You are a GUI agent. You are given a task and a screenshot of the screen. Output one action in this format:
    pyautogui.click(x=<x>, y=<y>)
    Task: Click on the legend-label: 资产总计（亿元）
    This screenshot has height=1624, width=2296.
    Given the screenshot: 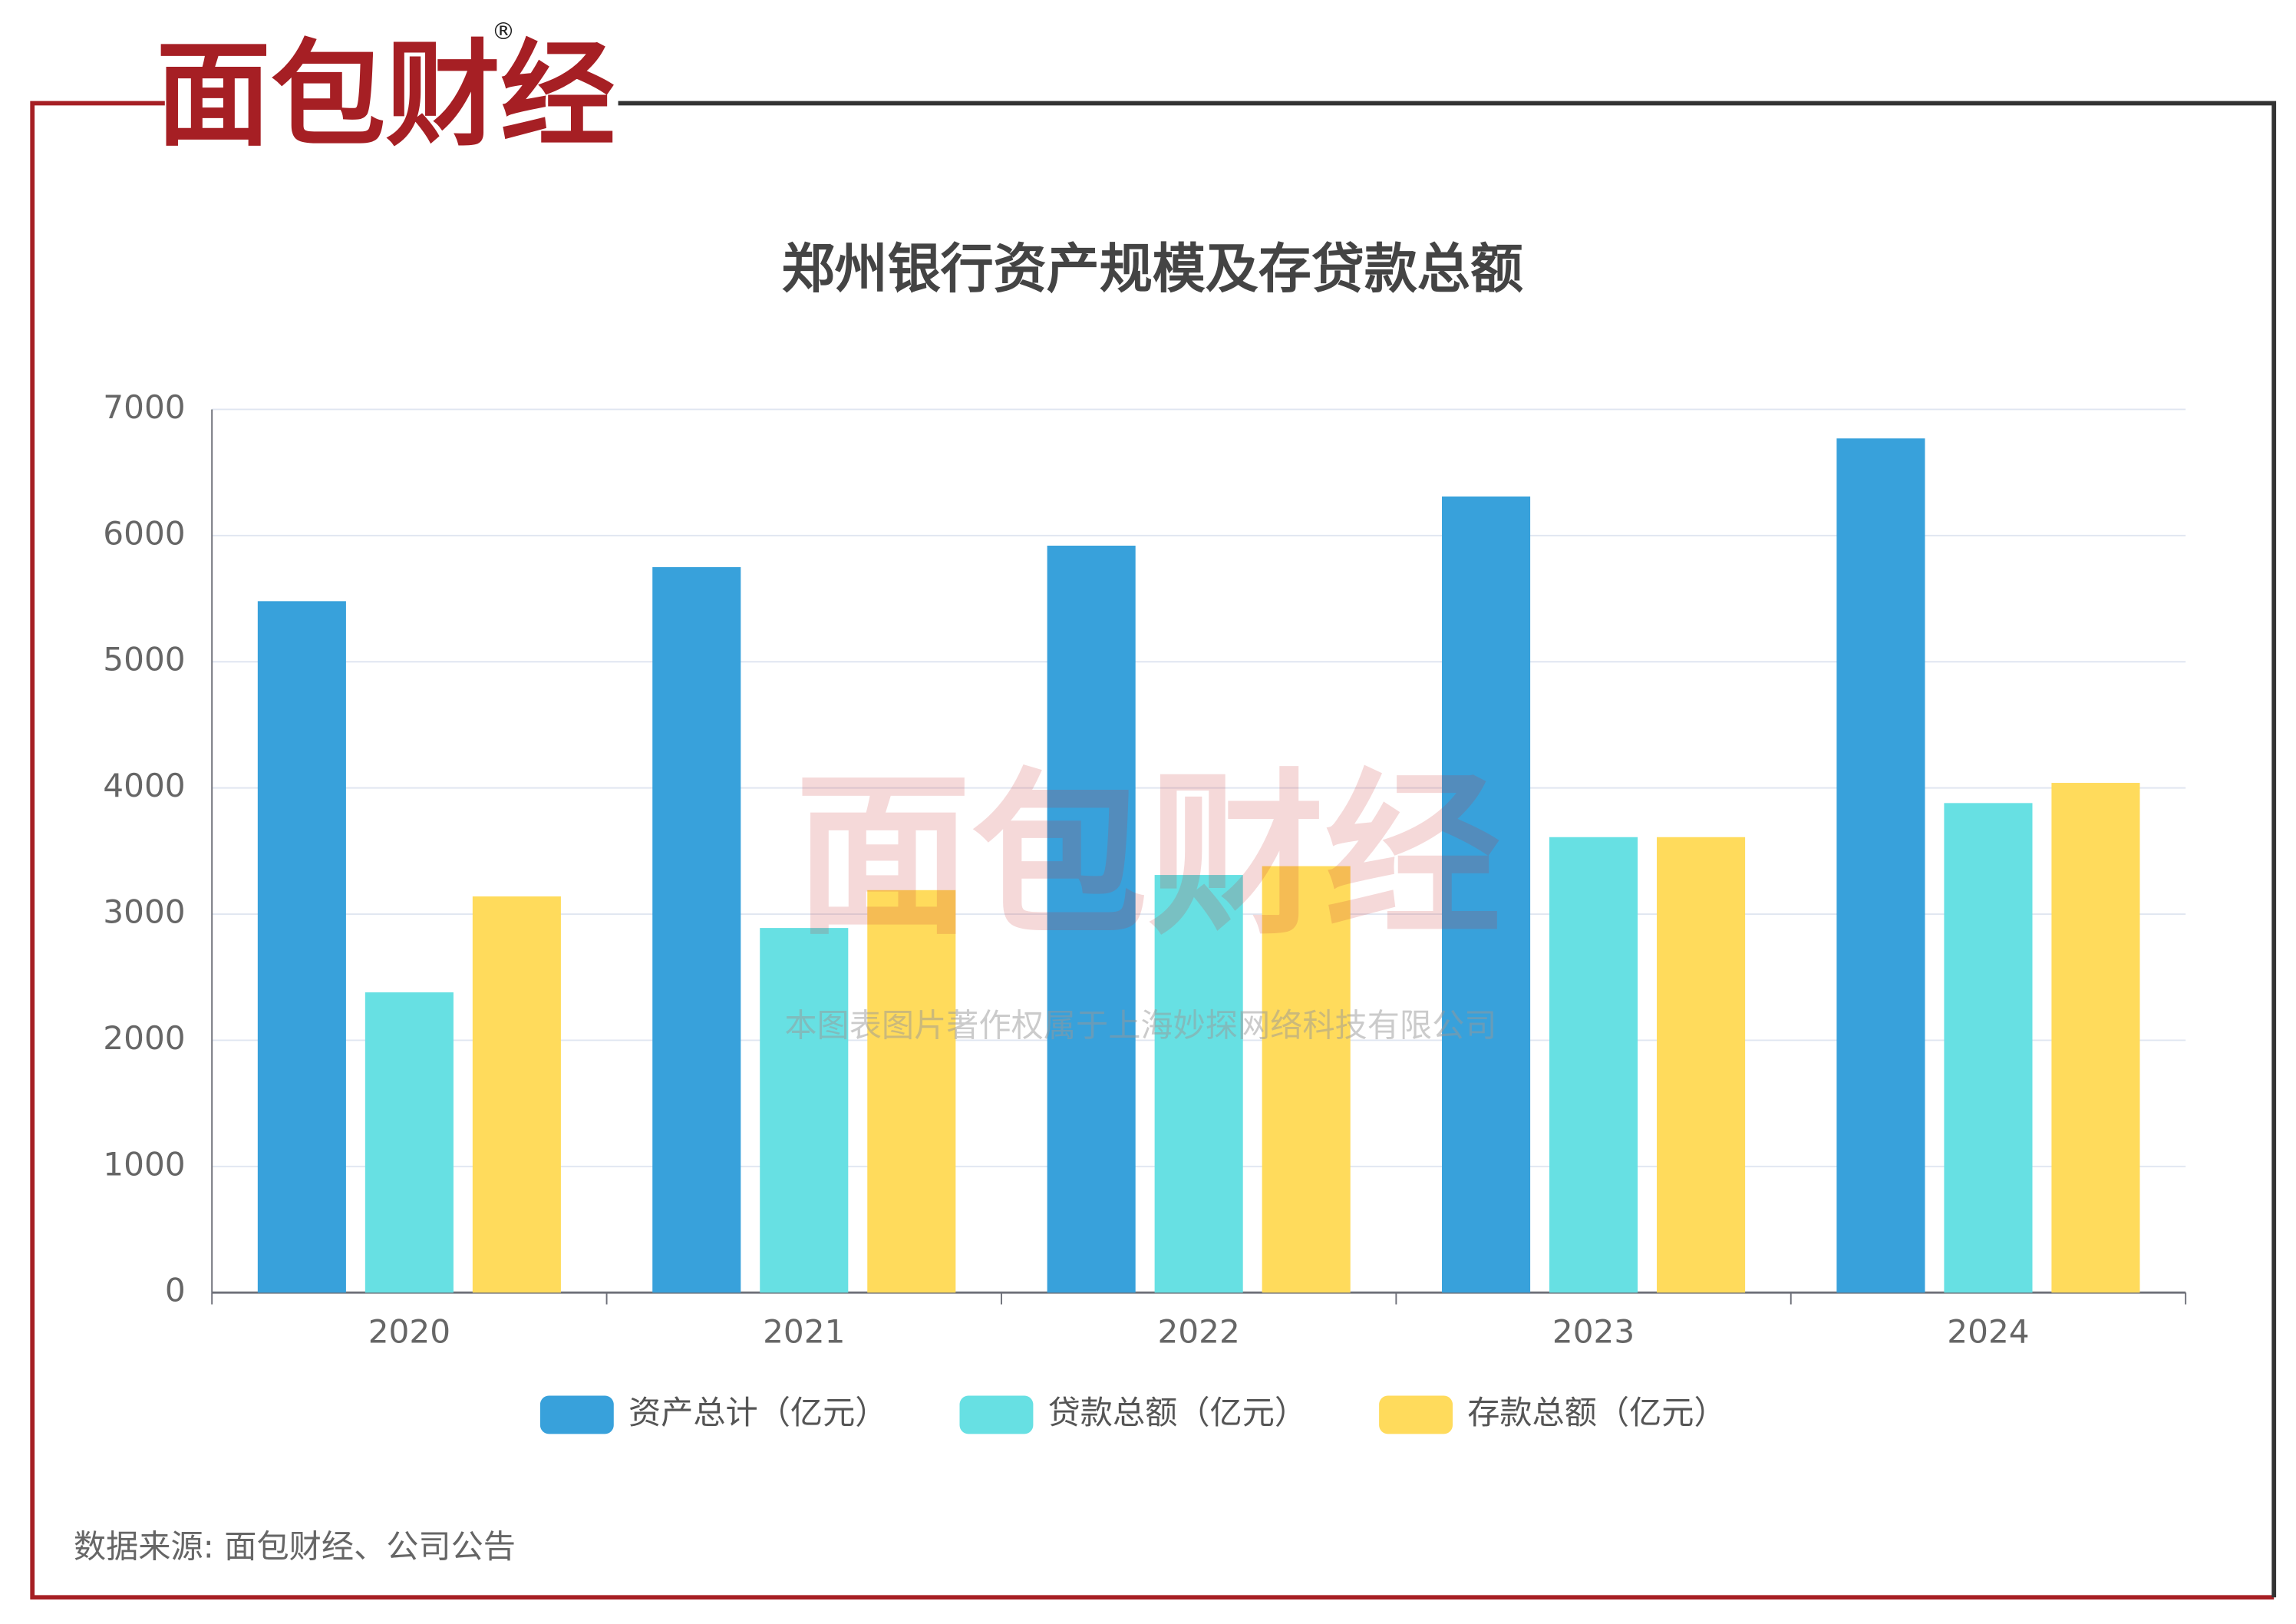 What is the action you would take?
    pyautogui.click(x=758, y=1412)
    